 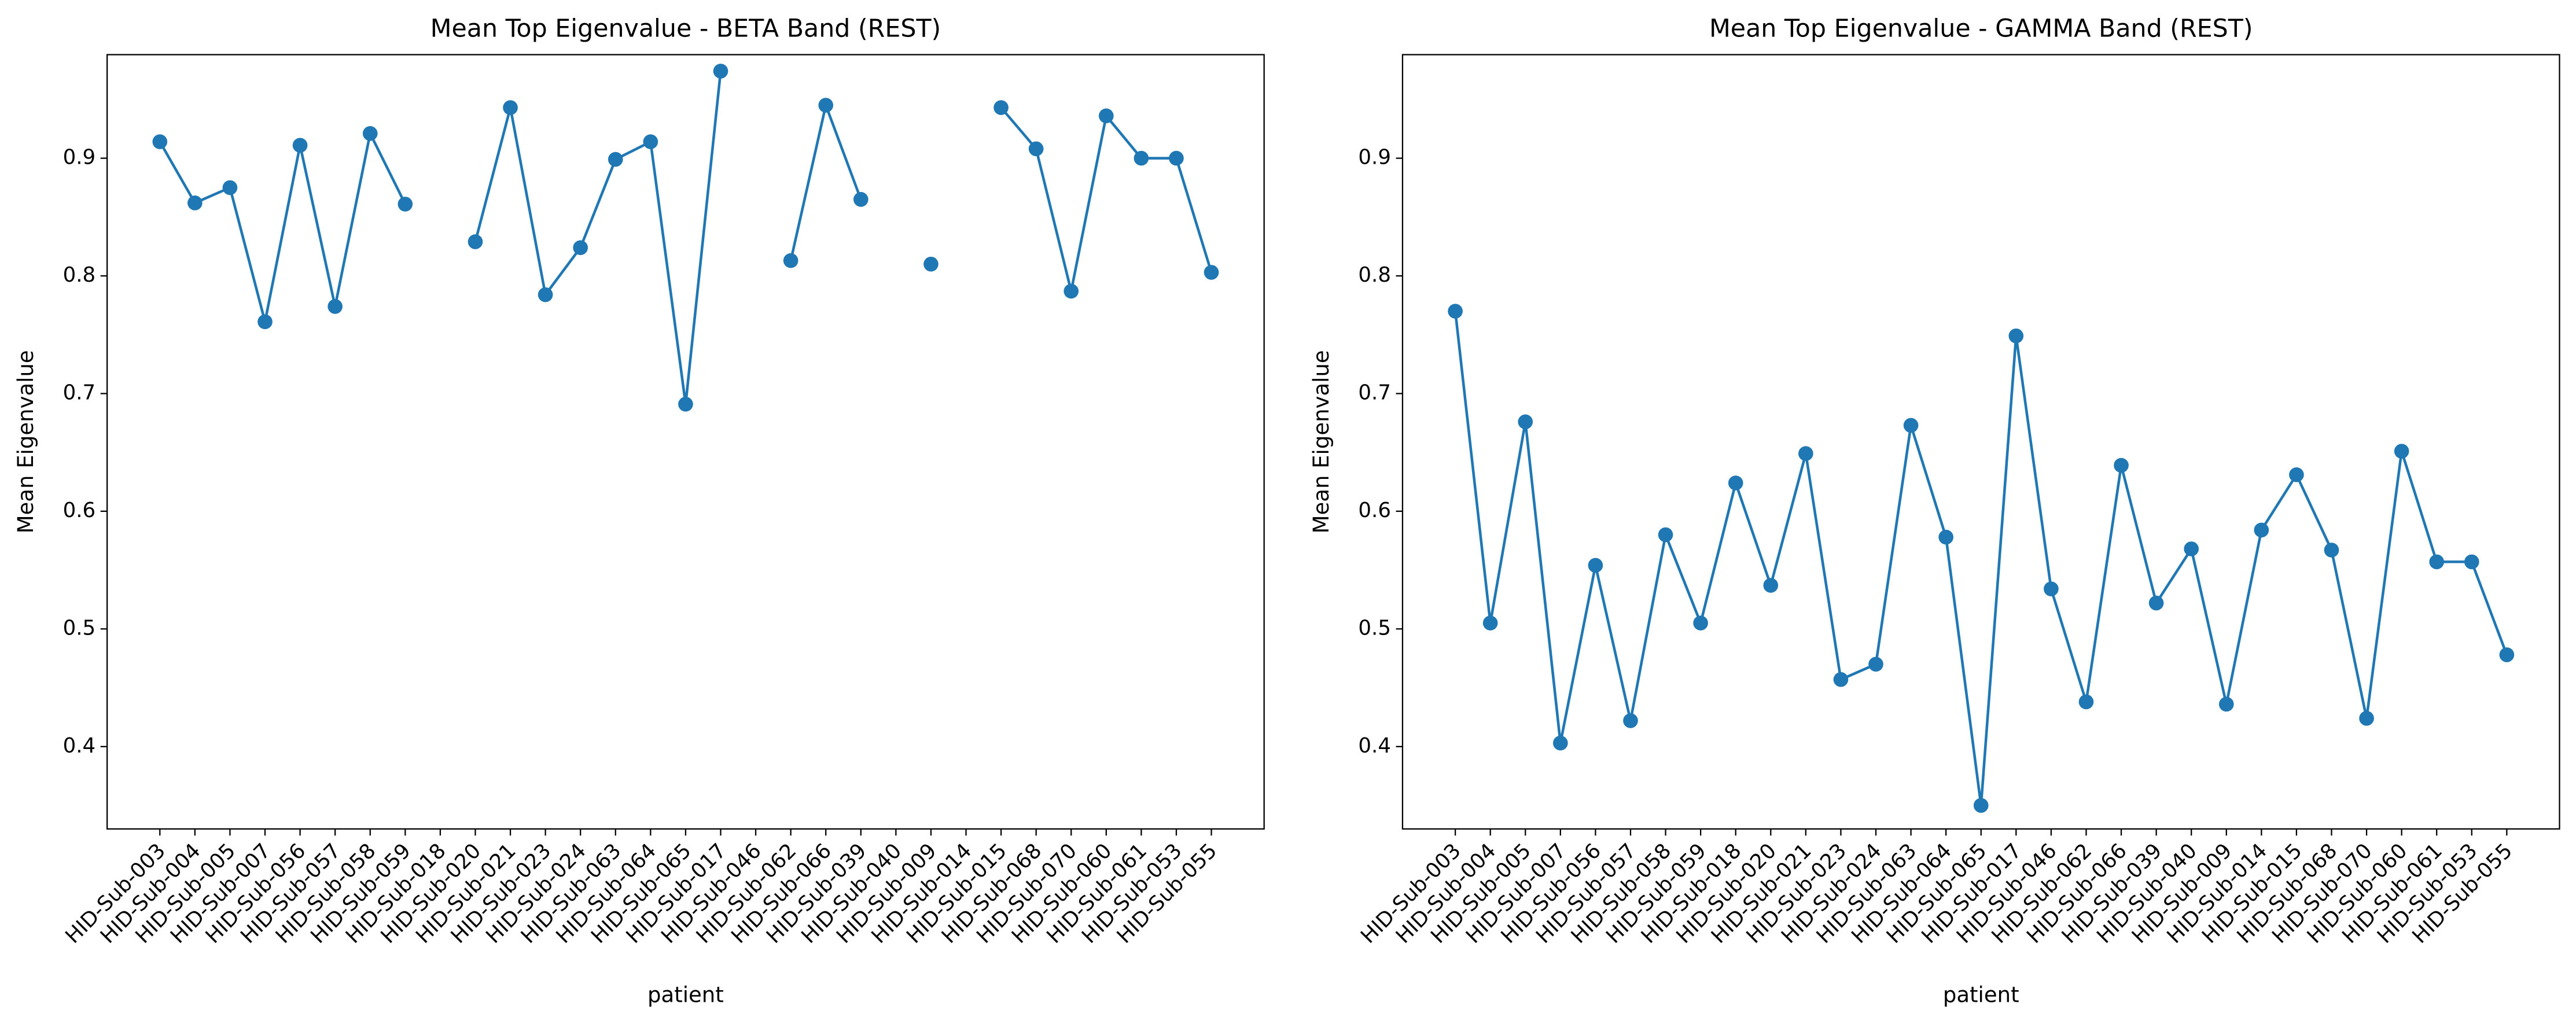 What do you see at coordinates (1981, 28) in the screenshot?
I see `chart-title: Mean Top Eigenvalue - GAMMA Band (REST)` at bounding box center [1981, 28].